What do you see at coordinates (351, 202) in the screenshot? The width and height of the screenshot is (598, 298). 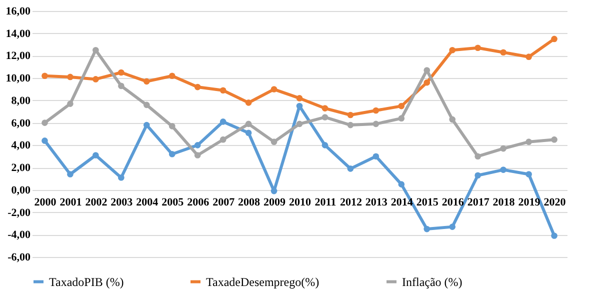 I see `x-tick-label: 2012` at bounding box center [351, 202].